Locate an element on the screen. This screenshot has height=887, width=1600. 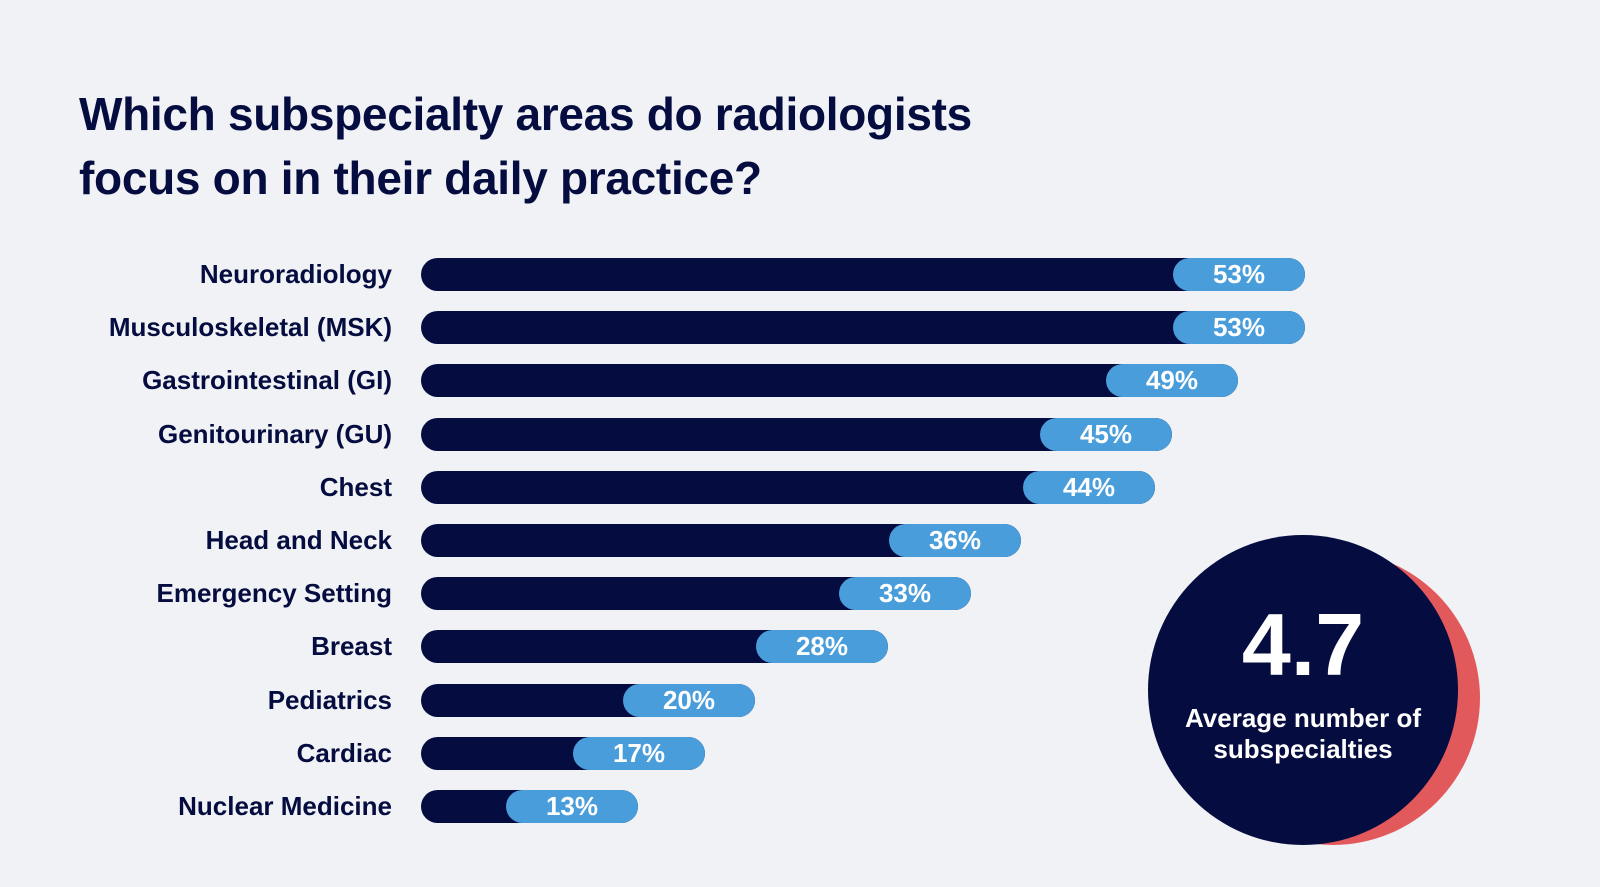
category-label: Pediatrics is located at coordinates (329, 700).